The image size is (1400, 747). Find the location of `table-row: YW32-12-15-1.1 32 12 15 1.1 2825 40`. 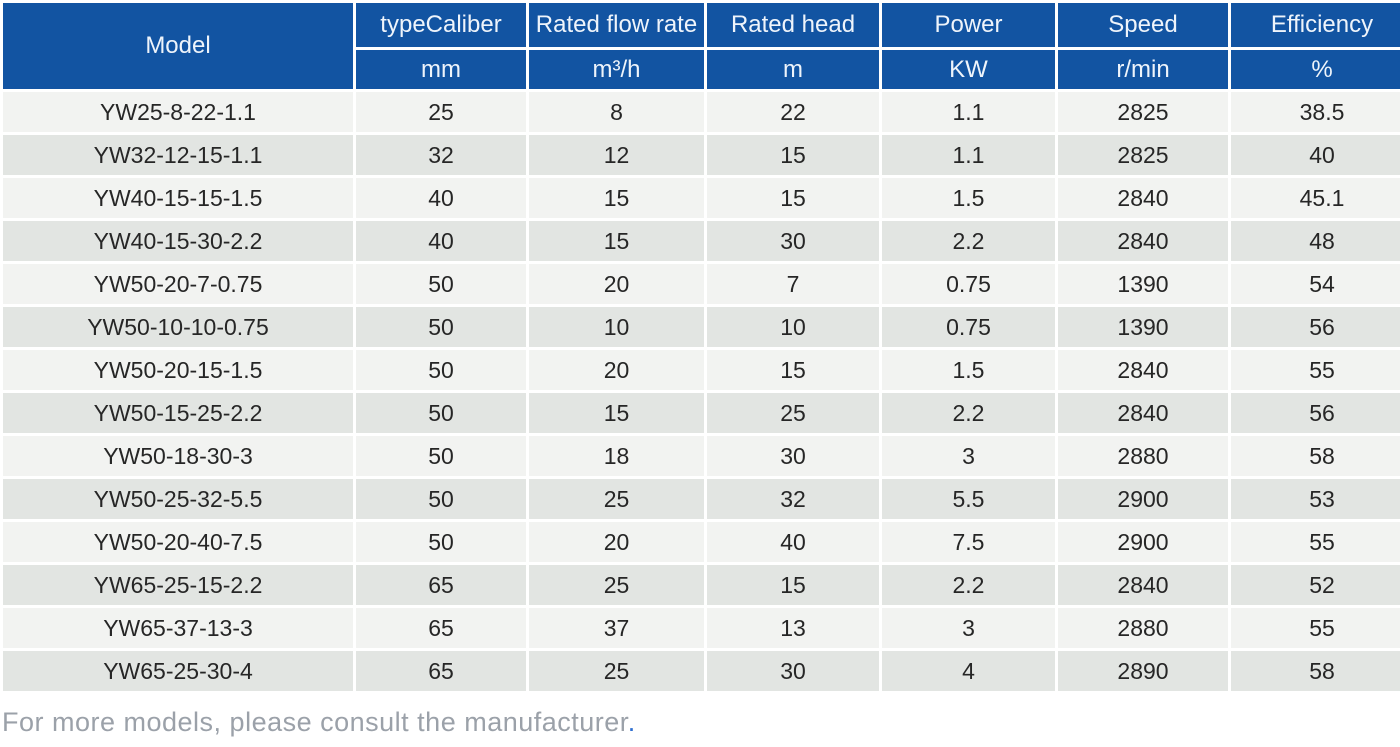

table-row: YW32-12-15-1.1 32 12 15 1.1 2825 40 is located at coordinates (701, 155).